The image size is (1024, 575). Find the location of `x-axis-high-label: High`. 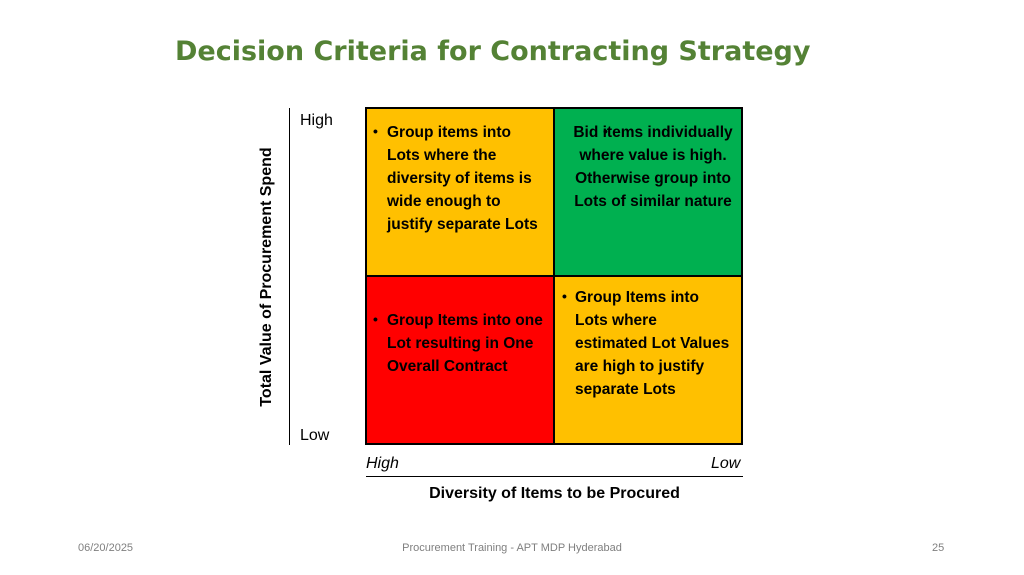

x-axis-high-label: High is located at coordinates (382, 463).